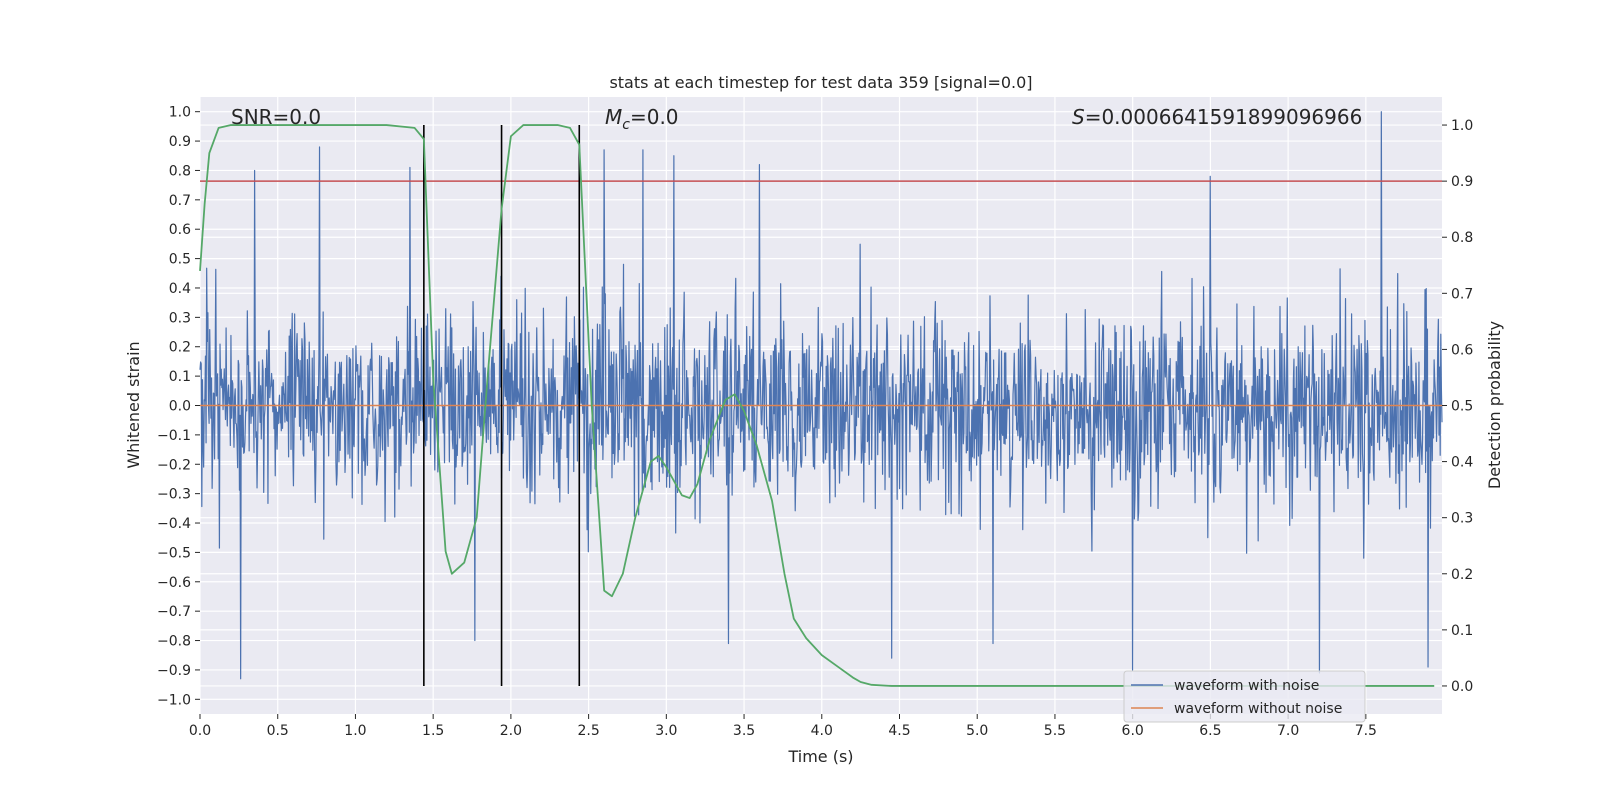 The width and height of the screenshot is (1600, 800). What do you see at coordinates (1210, 731) in the screenshot?
I see `x-tick-label: 6.5` at bounding box center [1210, 731].